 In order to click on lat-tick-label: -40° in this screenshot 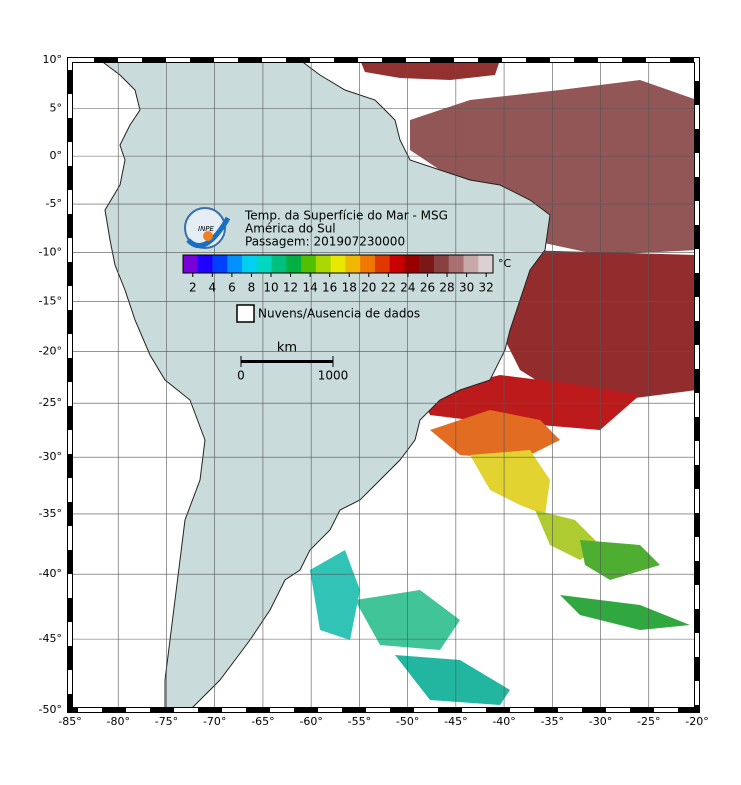, I will do `click(50, 573)`.